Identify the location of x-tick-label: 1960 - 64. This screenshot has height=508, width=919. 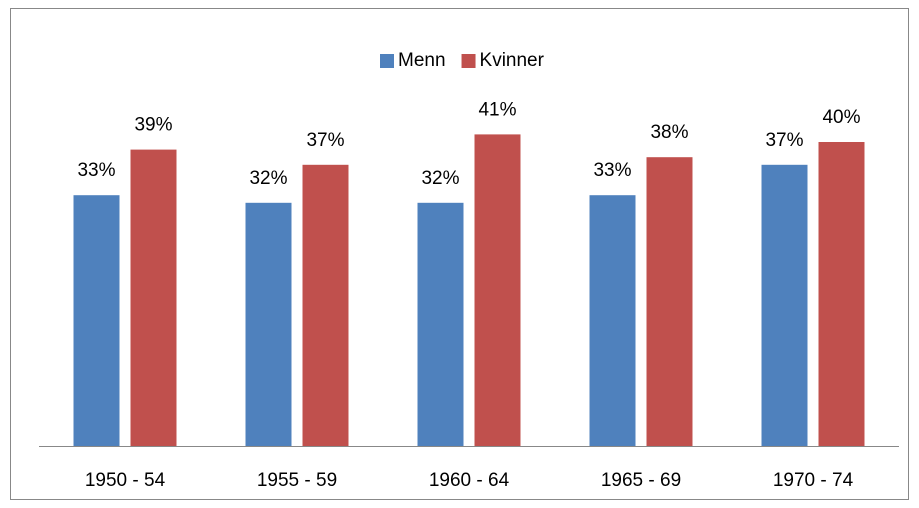
(469, 480).